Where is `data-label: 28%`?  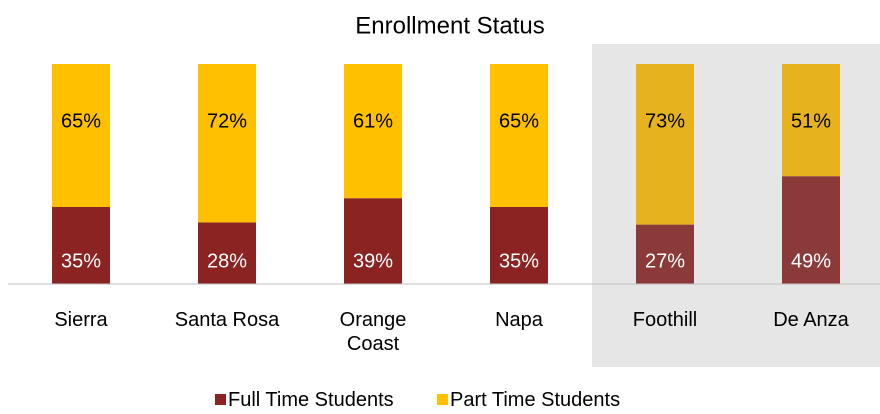 data-label: 28% is located at coordinates (227, 261).